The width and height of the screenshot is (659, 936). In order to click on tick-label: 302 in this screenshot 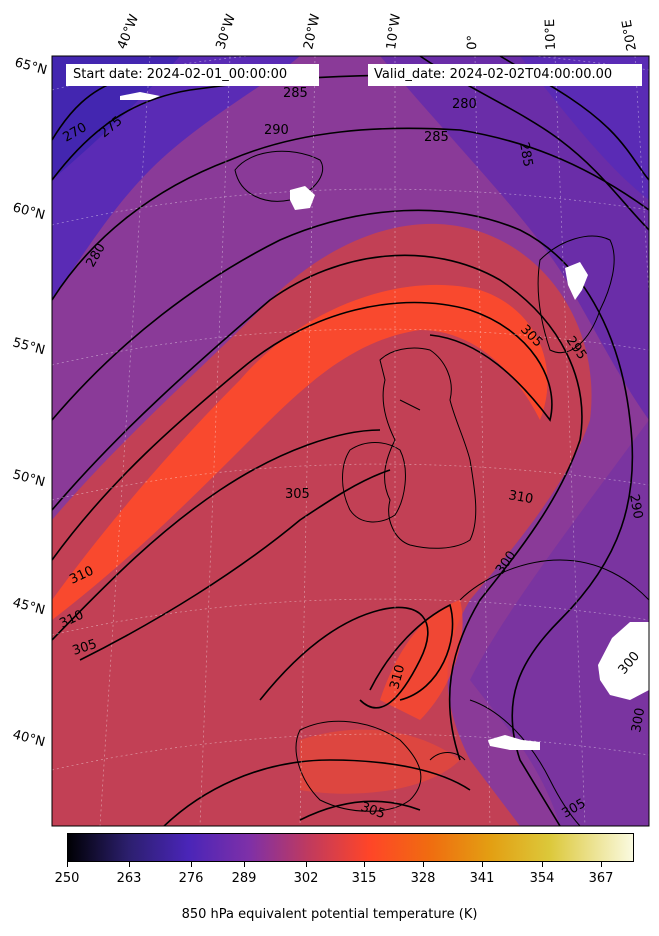, I will do `click(306, 878)`.